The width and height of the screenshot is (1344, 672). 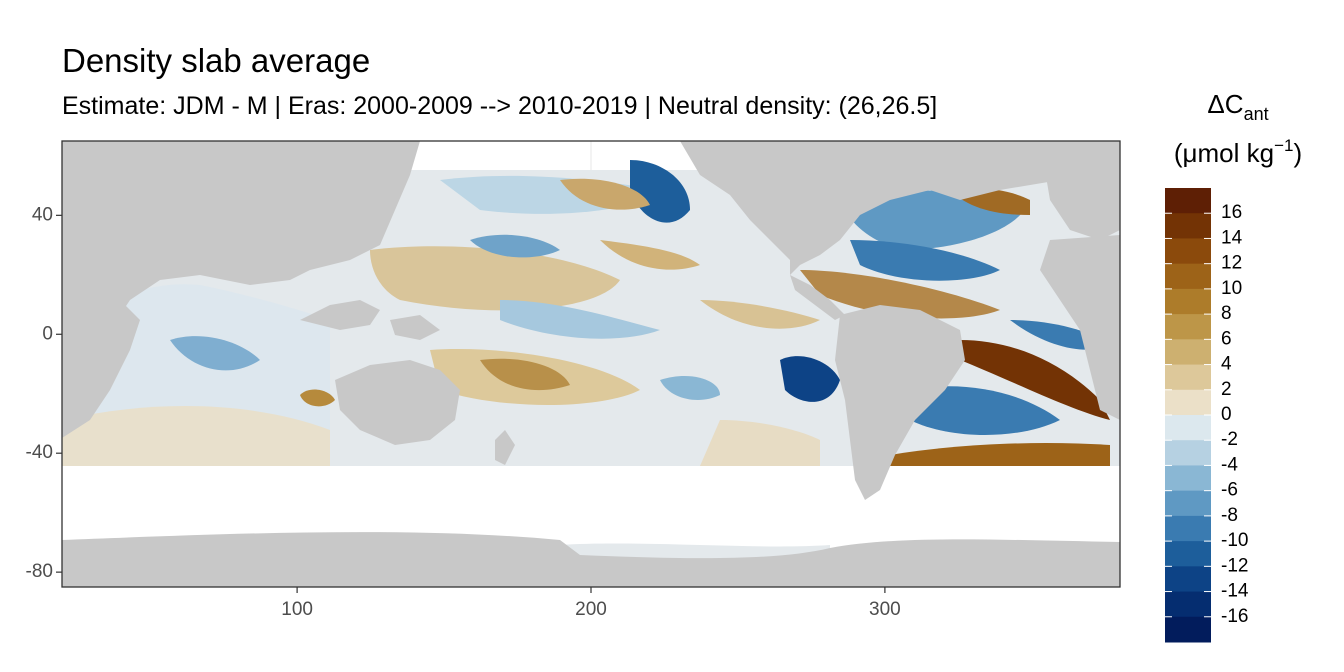 What do you see at coordinates (44, 393) in the screenshot?
I see `y-axis: 40 0 -40 -80` at bounding box center [44, 393].